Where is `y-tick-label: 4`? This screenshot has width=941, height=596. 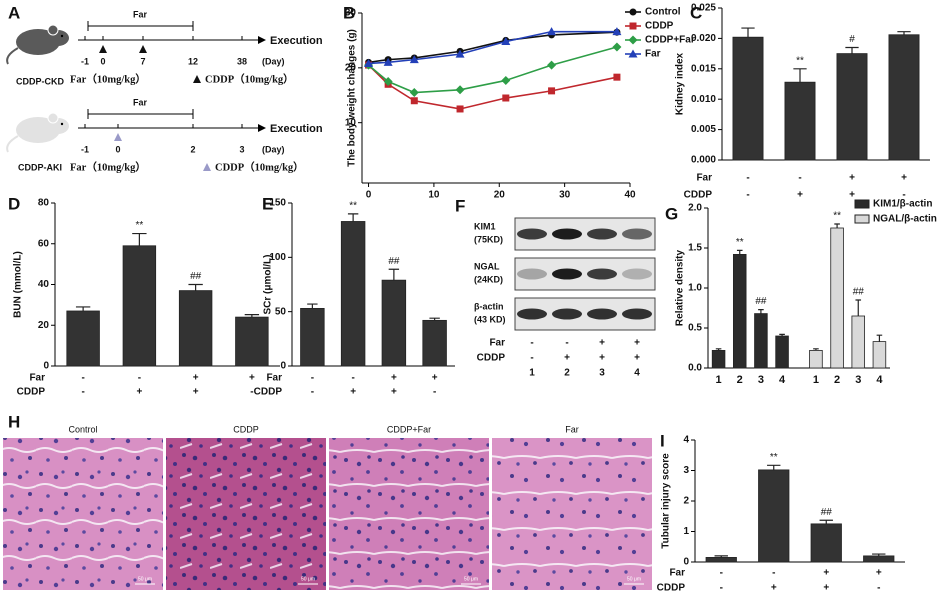 y-tick-label: 4 is located at coordinates (686, 440).